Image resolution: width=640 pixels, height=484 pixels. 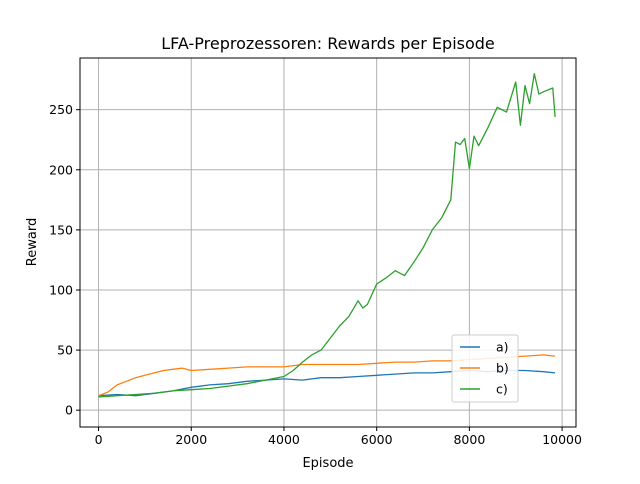 What do you see at coordinates (69, 410) in the screenshot?
I see `y-tick-label: 0` at bounding box center [69, 410].